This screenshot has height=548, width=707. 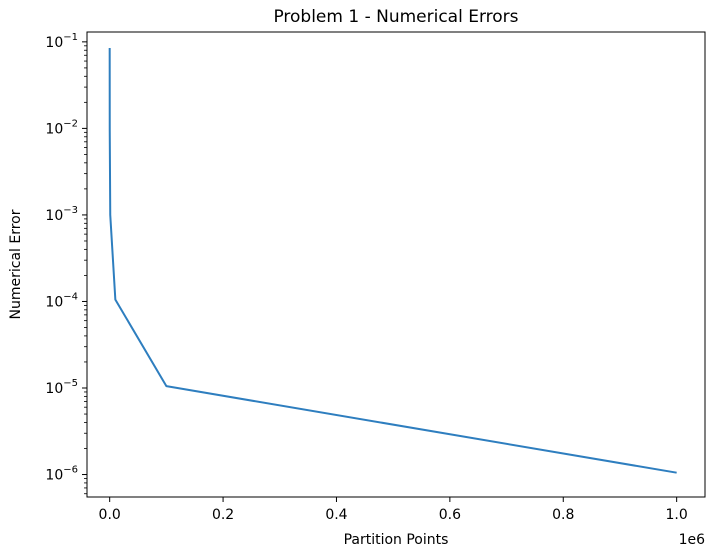 What do you see at coordinates (110, 515) in the screenshot?
I see `x-tick-label: 0.0` at bounding box center [110, 515].